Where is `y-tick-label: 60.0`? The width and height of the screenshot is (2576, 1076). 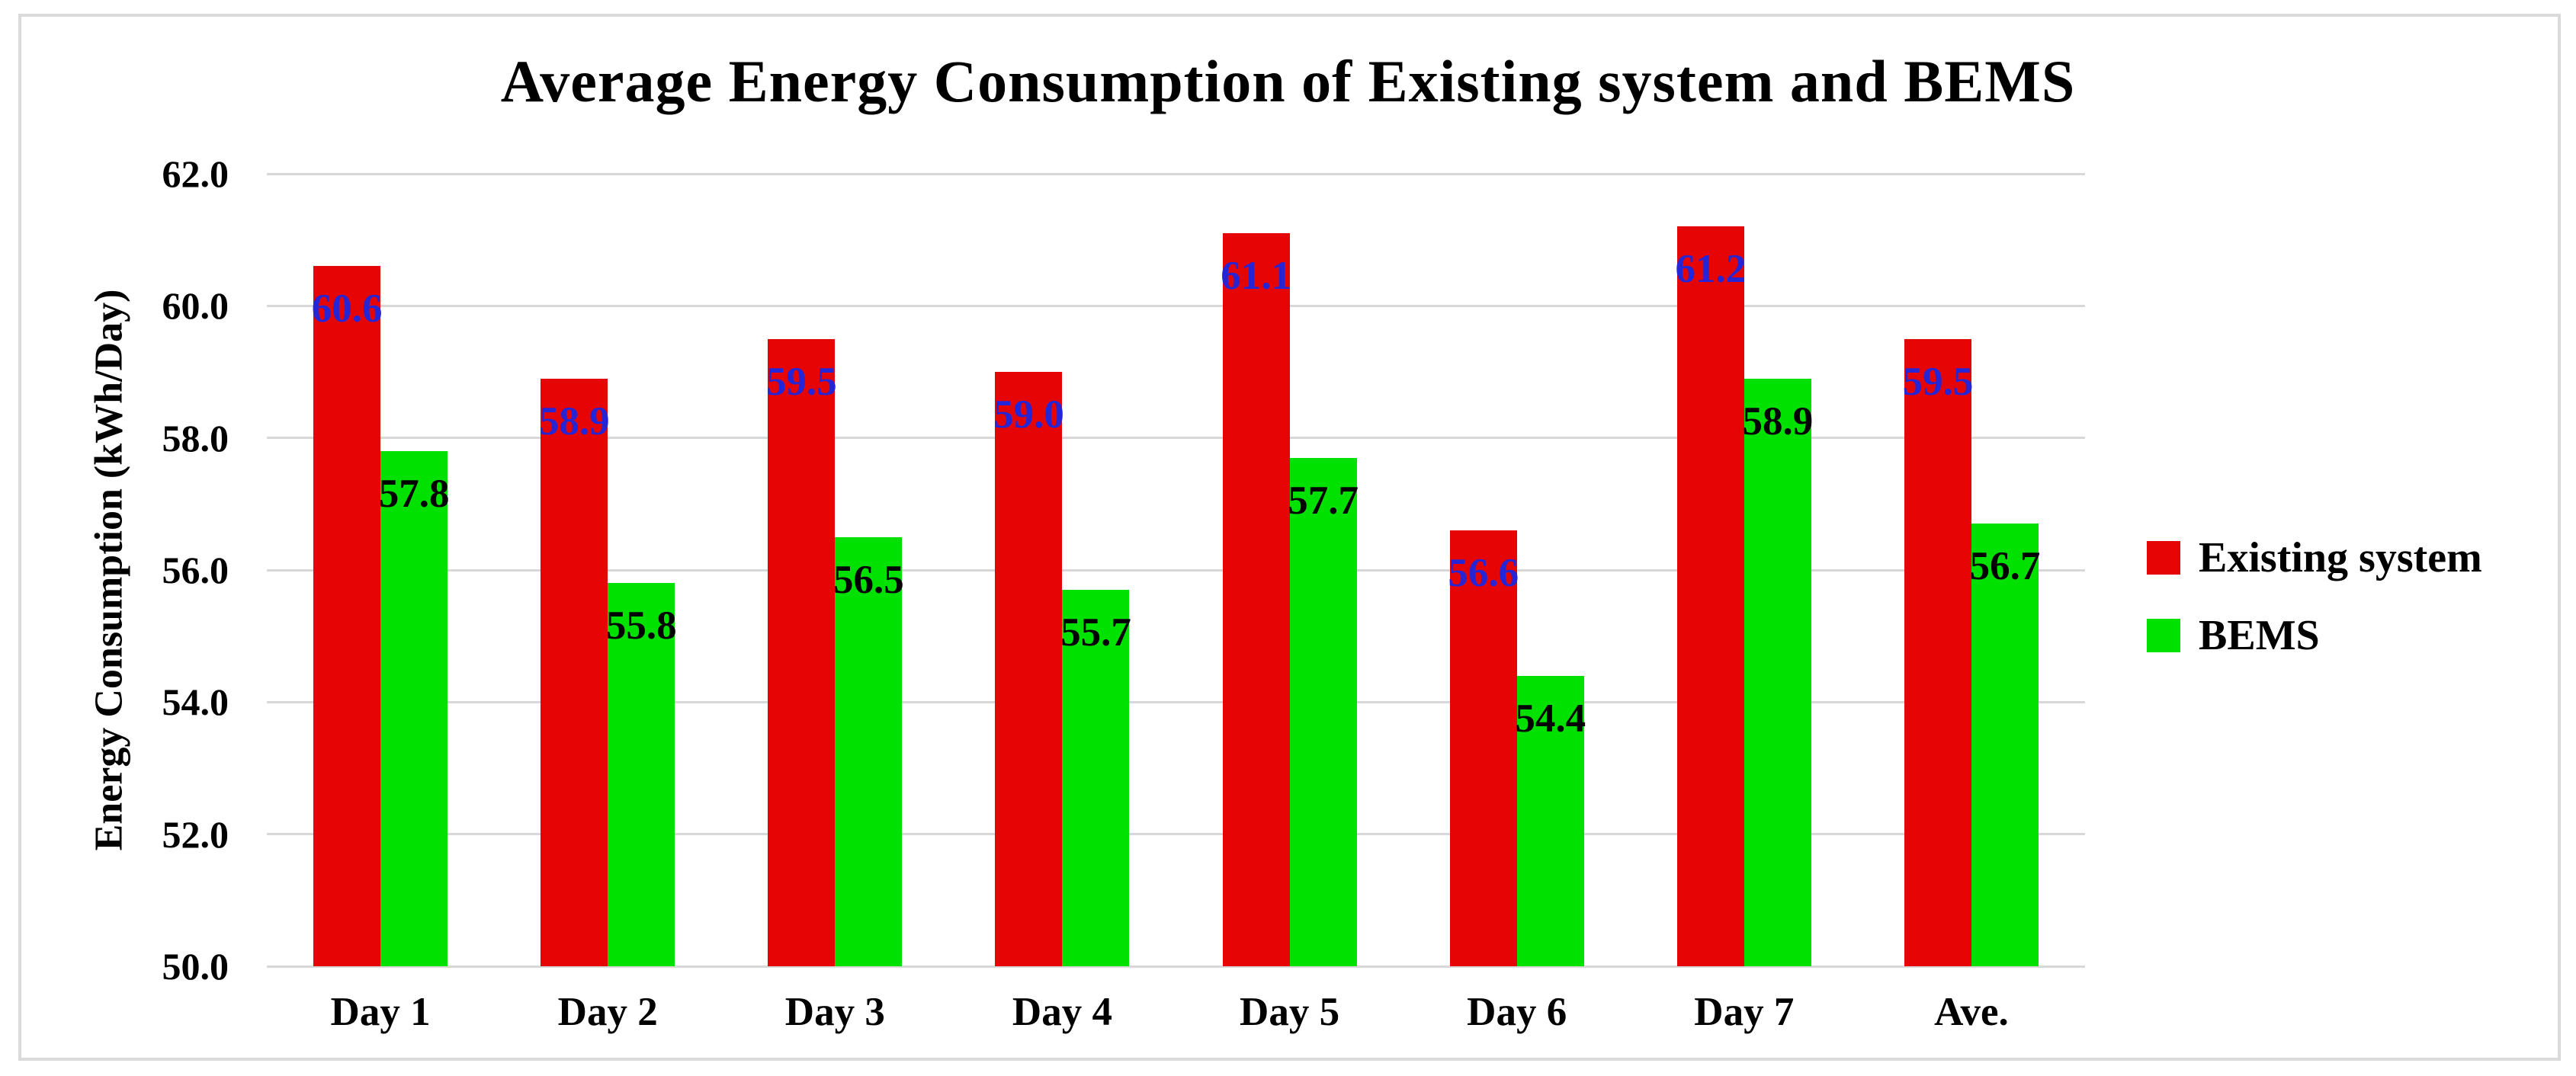
y-tick-label: 60.0 is located at coordinates (195, 306).